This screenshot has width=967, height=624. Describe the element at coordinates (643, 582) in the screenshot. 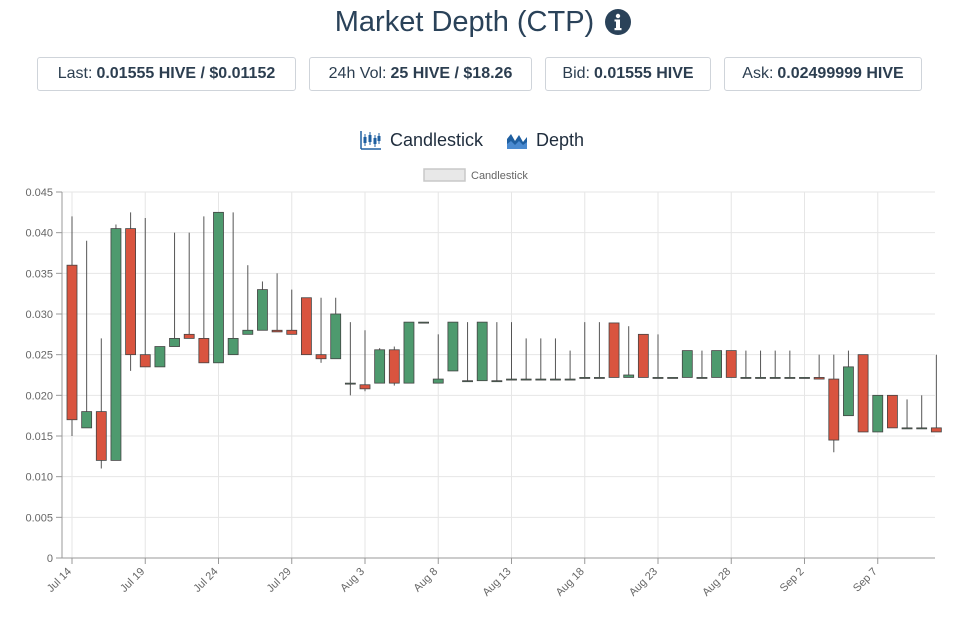

I see `x-tick-label: Aug 23` at that location.